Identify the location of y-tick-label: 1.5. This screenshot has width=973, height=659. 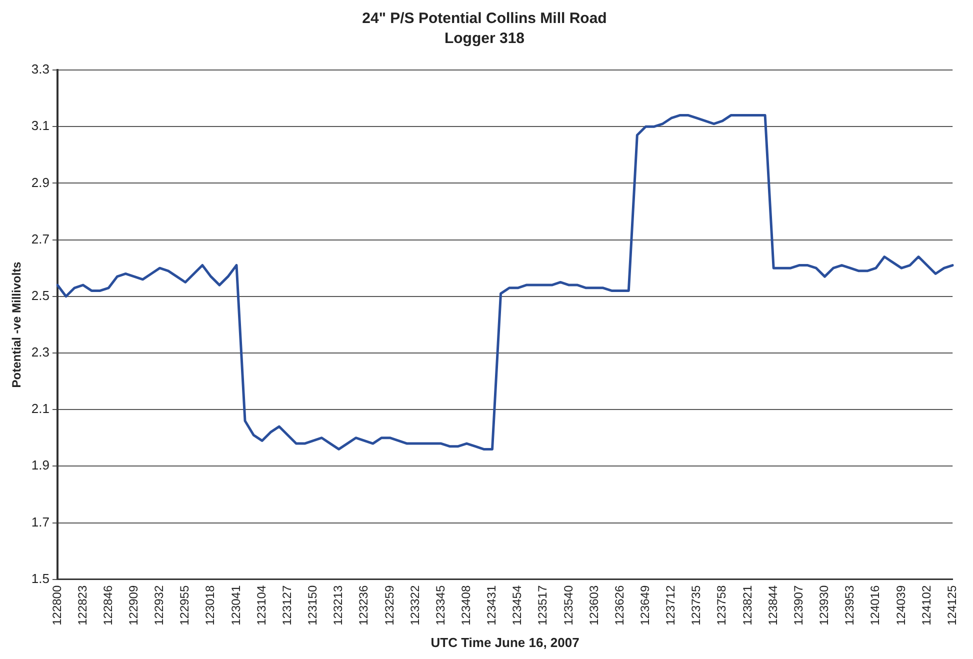
(40, 578).